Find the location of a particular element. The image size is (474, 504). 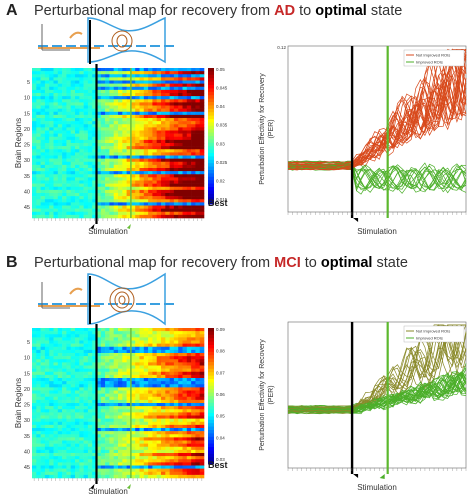

stimulation-arrow is located at coordinates (92, 226).